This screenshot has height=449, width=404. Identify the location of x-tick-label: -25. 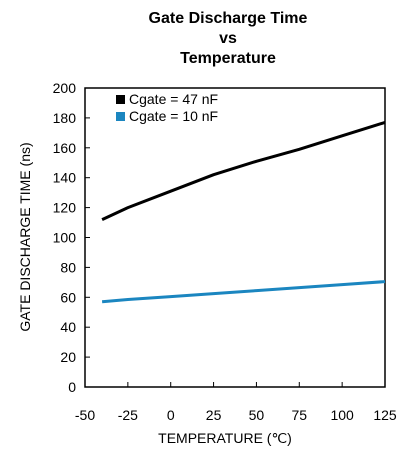
(128, 415).